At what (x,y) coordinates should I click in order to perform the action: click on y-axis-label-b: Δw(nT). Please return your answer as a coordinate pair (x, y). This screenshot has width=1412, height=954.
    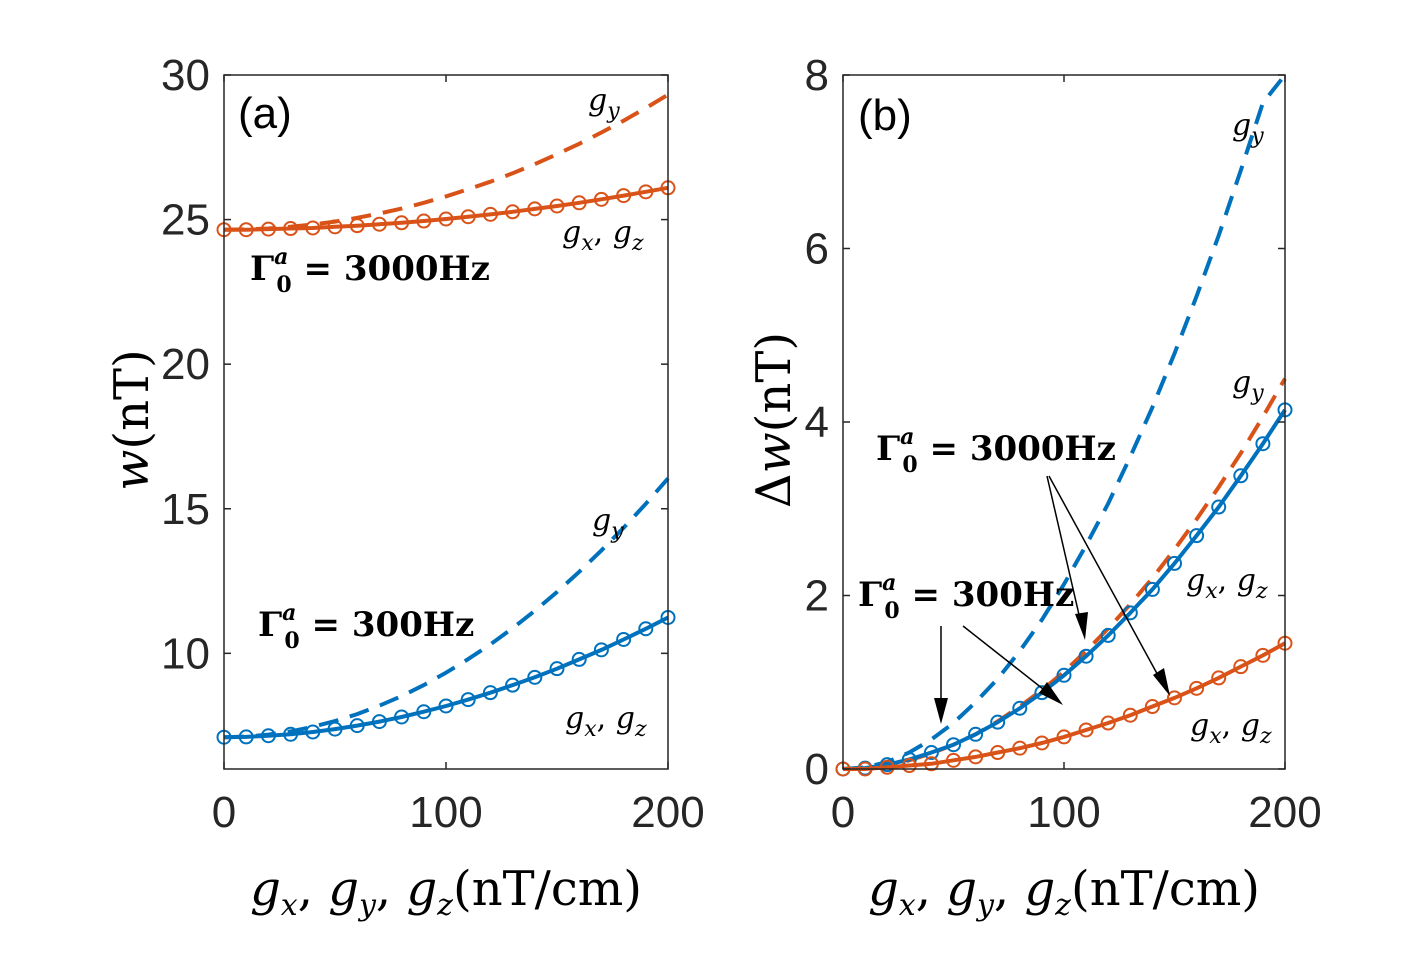
    Looking at the image, I should click on (774, 420).